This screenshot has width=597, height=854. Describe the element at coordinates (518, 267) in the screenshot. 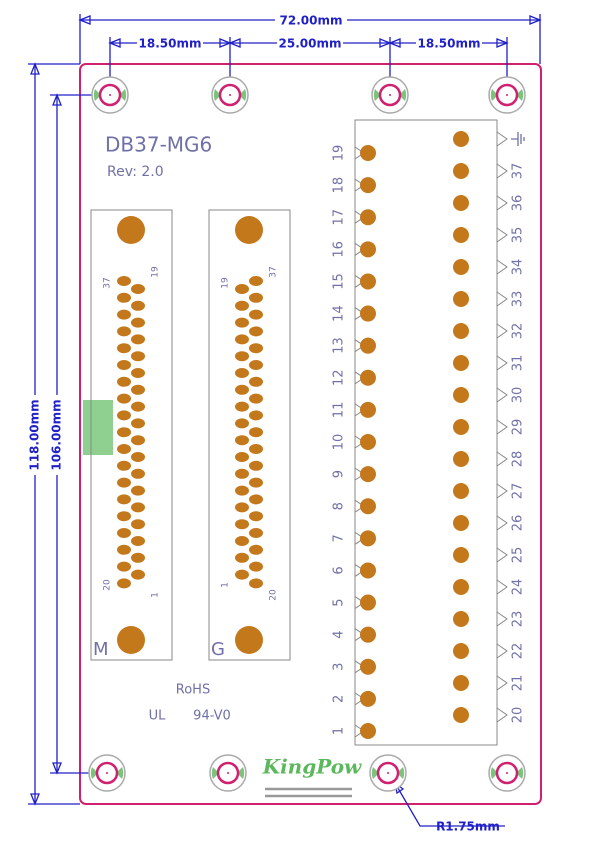

I see `terminal-label: 34` at that location.